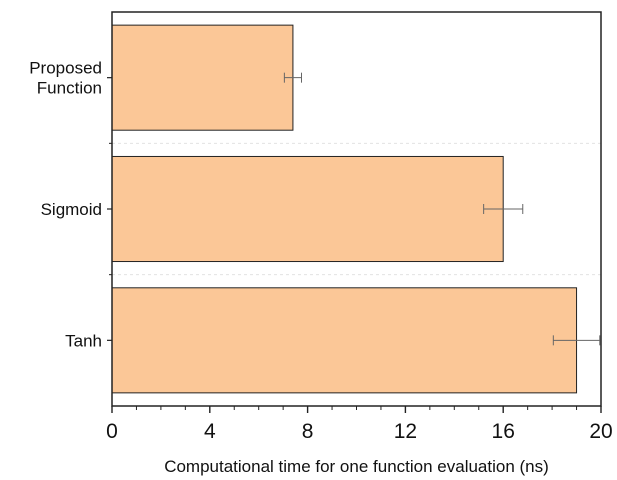  I want to click on x-tick-label: 20, so click(600, 431).